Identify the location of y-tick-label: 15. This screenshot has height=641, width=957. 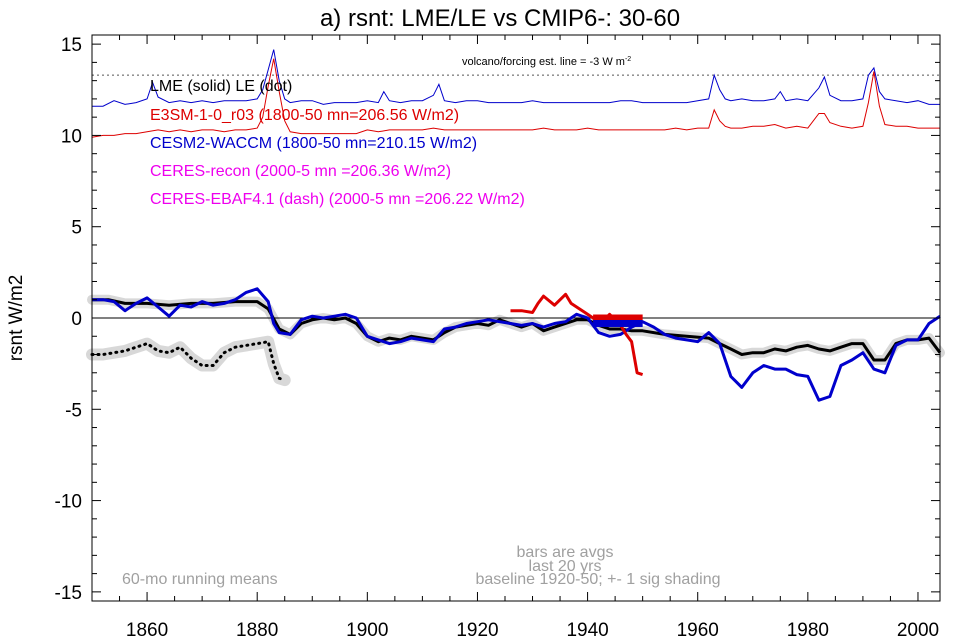
(71, 45).